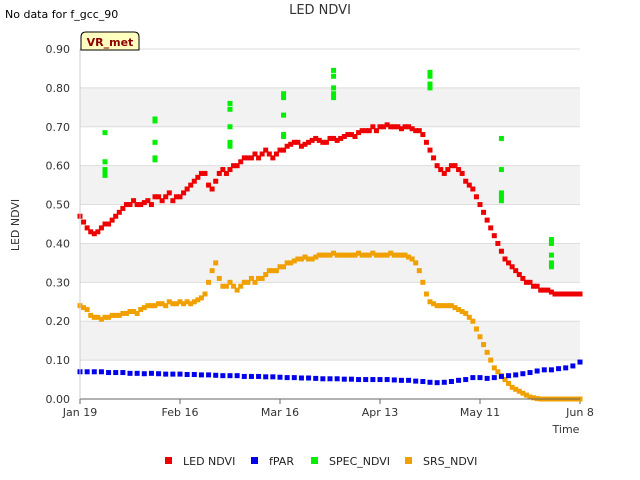  I want to click on y-axis-label: LED NDVI, so click(15, 225).